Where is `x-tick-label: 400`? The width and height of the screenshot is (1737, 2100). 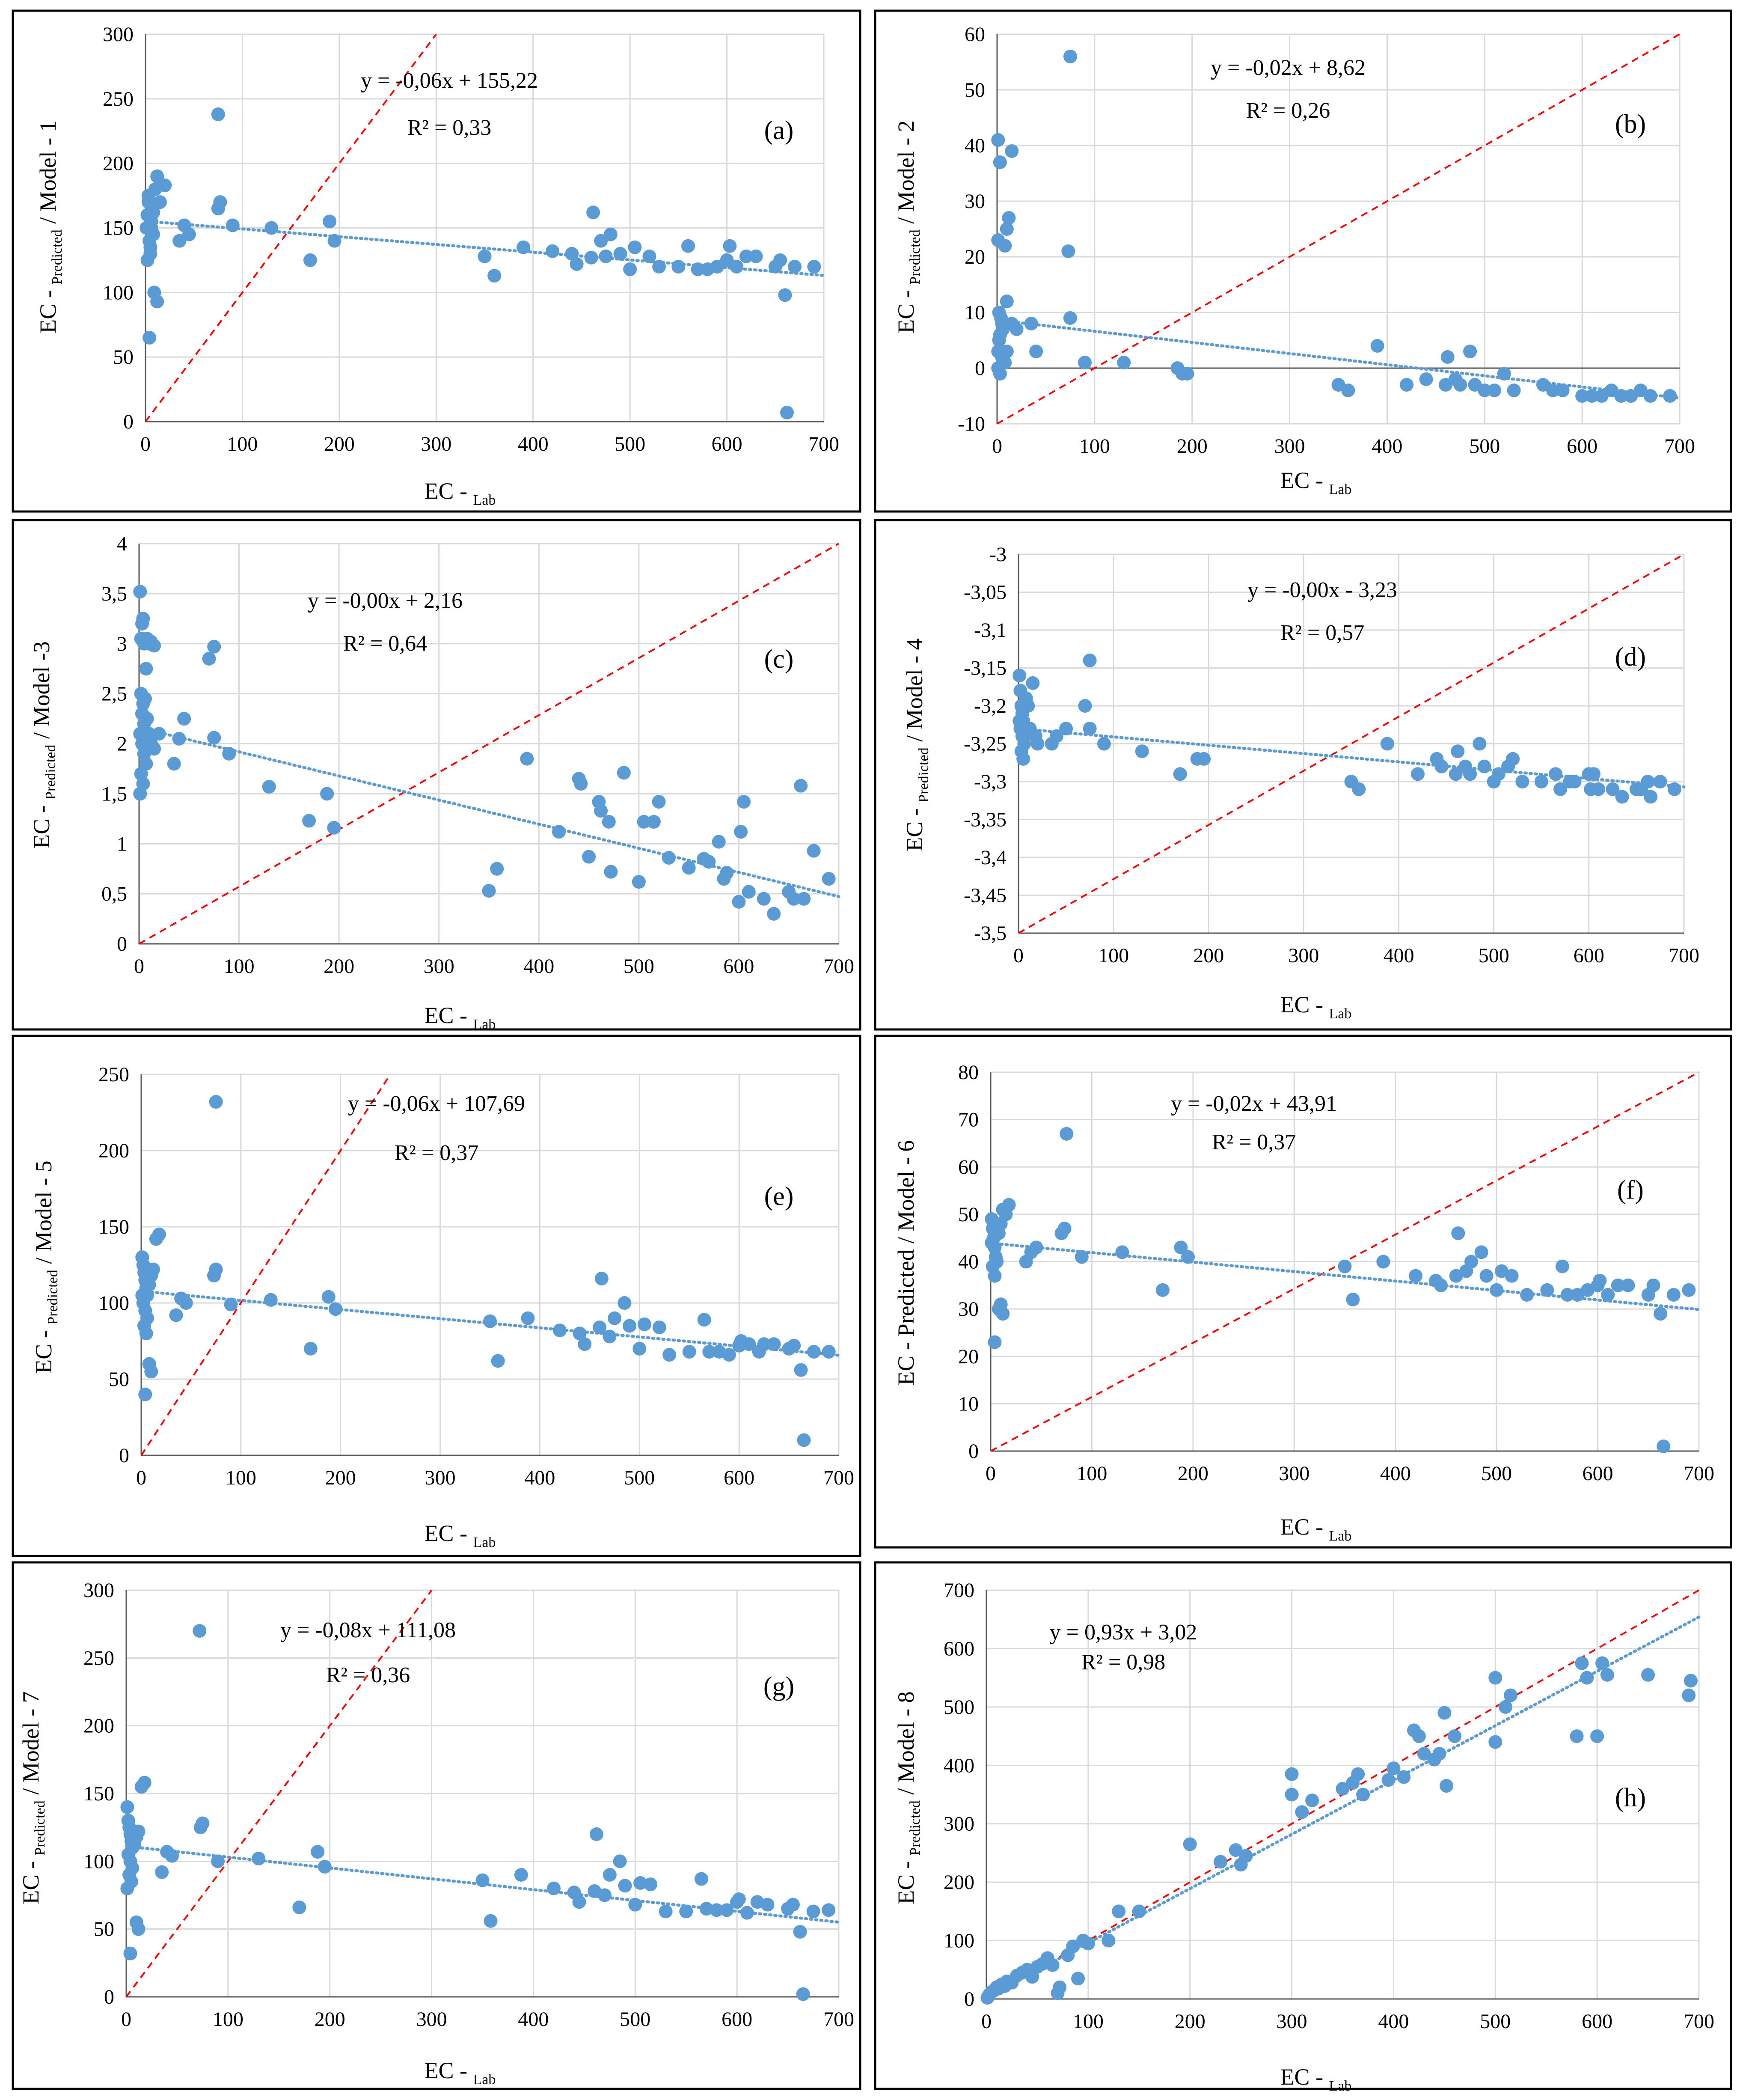 x-tick-label: 400 is located at coordinates (1393, 2021).